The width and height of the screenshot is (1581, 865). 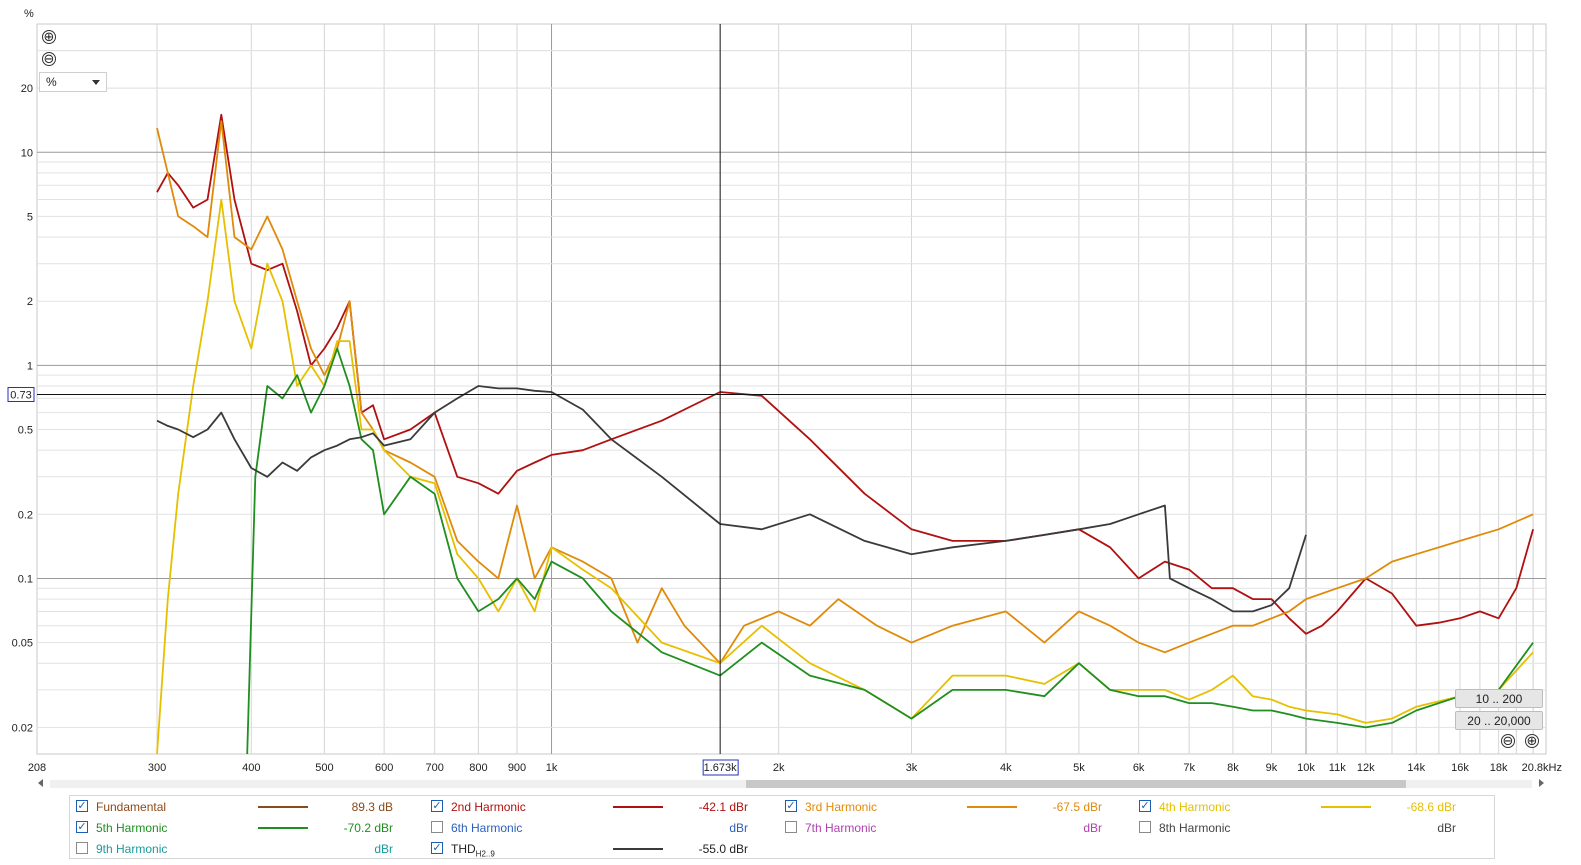 I want to click on y-tick-label: 0.5, so click(x=25, y=431).